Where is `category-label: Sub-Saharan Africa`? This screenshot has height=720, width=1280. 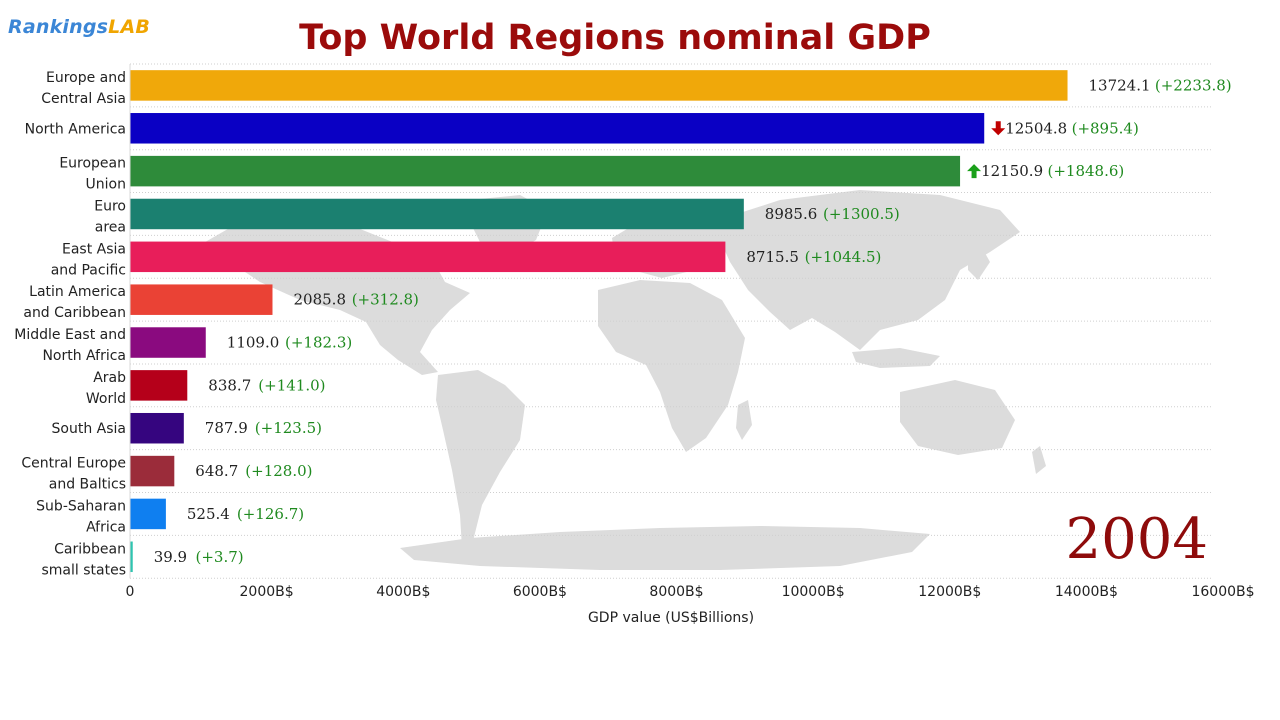 category-label: Sub-Saharan Africa is located at coordinates (81, 516).